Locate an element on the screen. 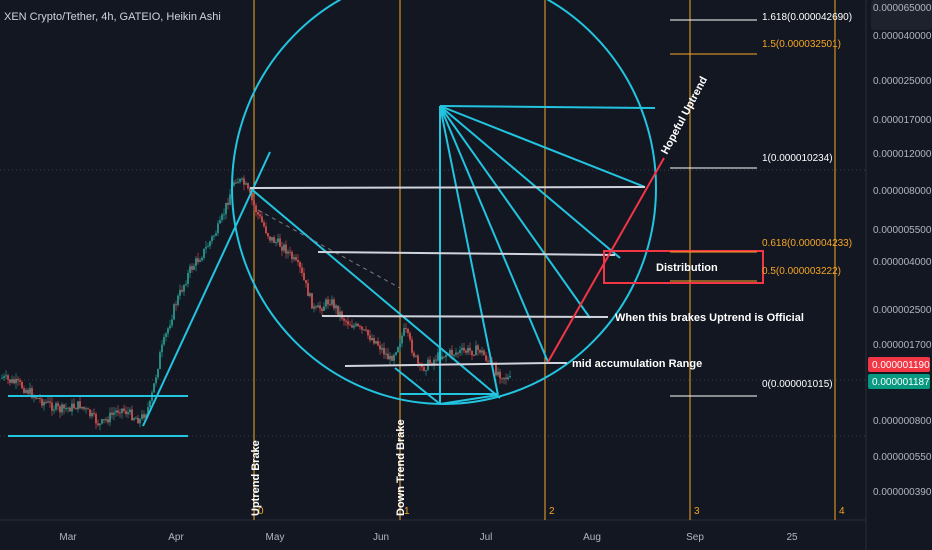 The height and width of the screenshot is (550, 932). fib-label-1: 1(0.000010234) is located at coordinates (797, 158).